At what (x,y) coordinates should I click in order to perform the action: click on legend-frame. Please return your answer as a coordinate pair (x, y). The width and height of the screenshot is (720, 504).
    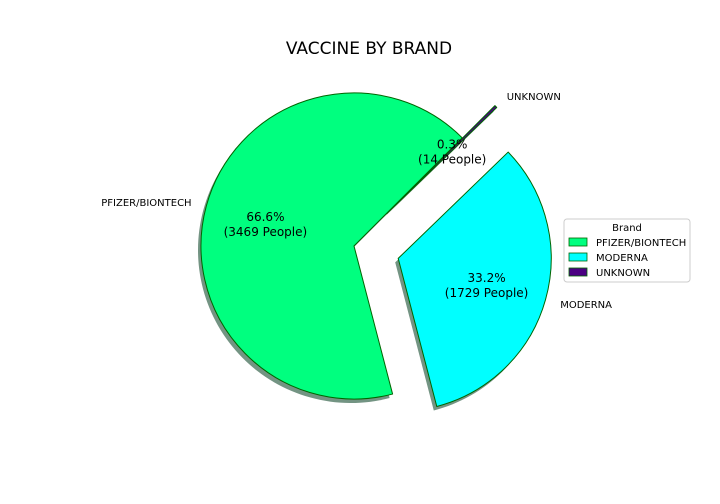
    Looking at the image, I should click on (627, 250).